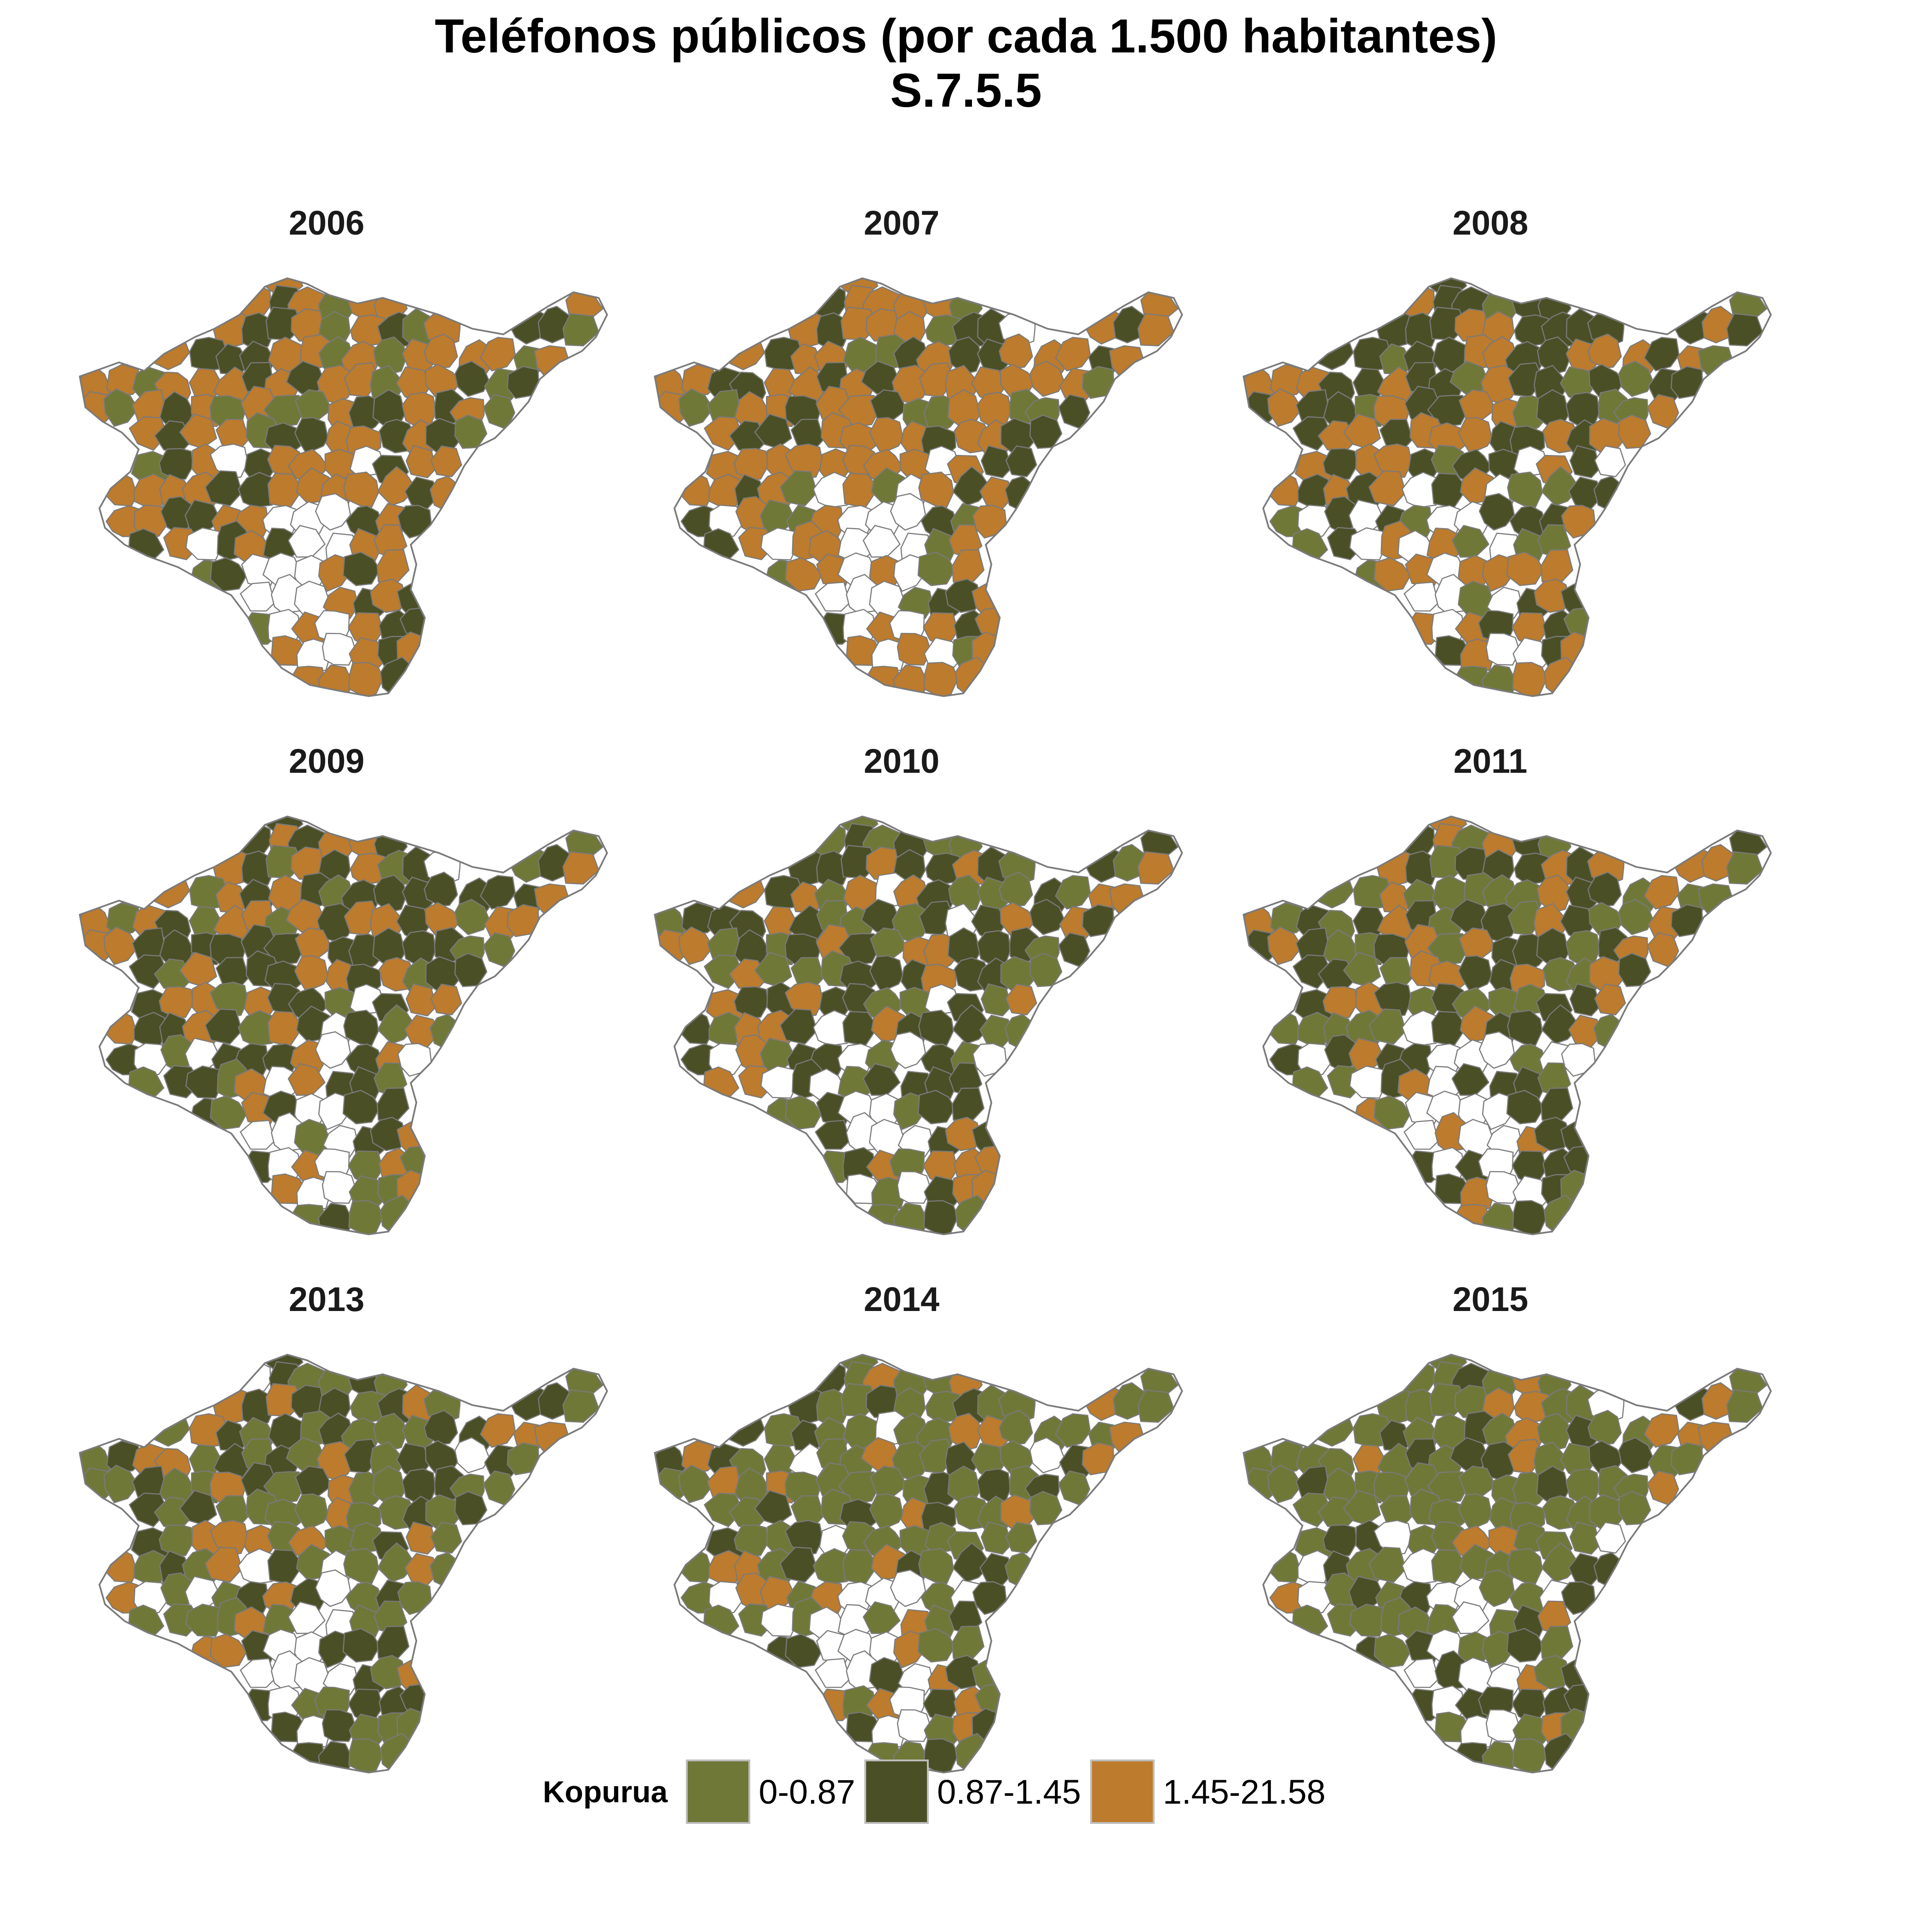 This screenshot has height=1932, width=1932. I want to click on panel-year-title: 2009, so click(326, 761).